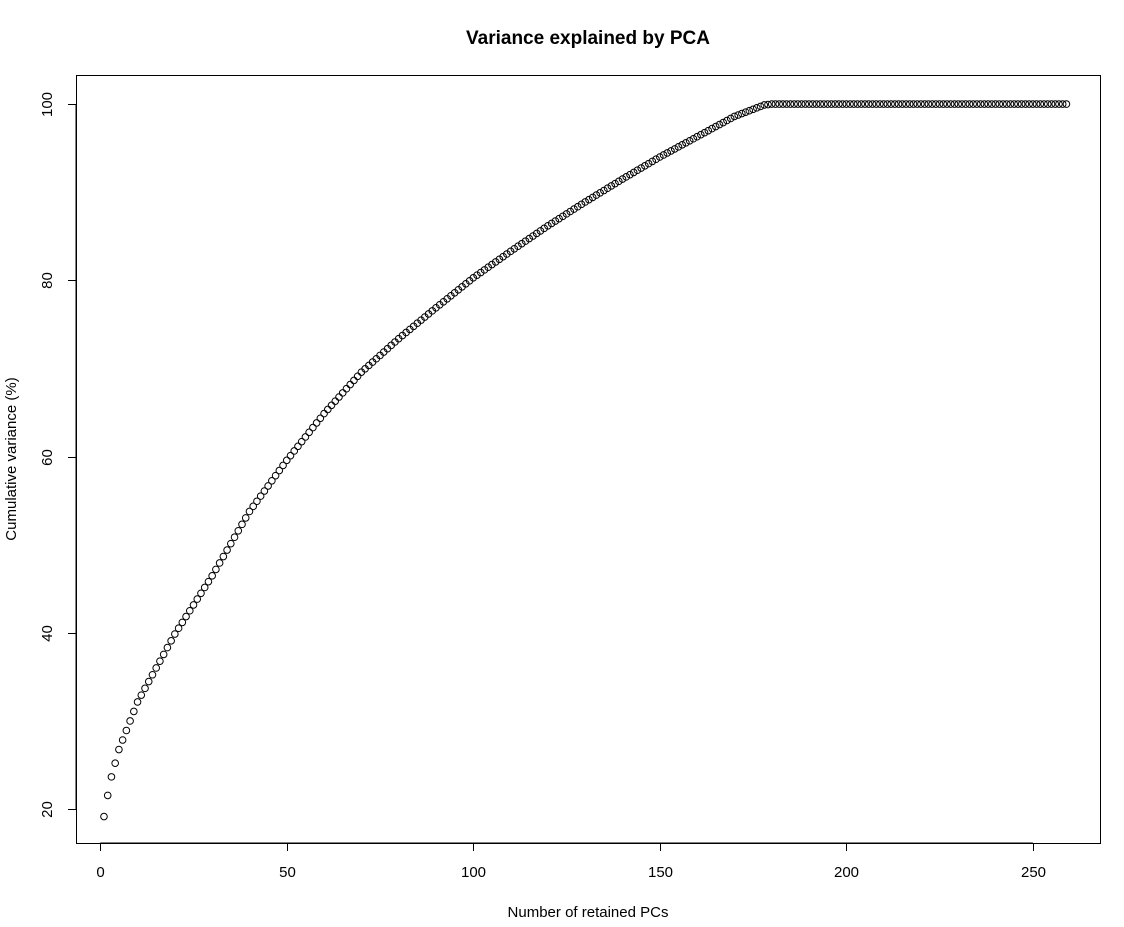  Describe the element at coordinates (846, 872) in the screenshot. I see `x-tick-label: 200` at that location.